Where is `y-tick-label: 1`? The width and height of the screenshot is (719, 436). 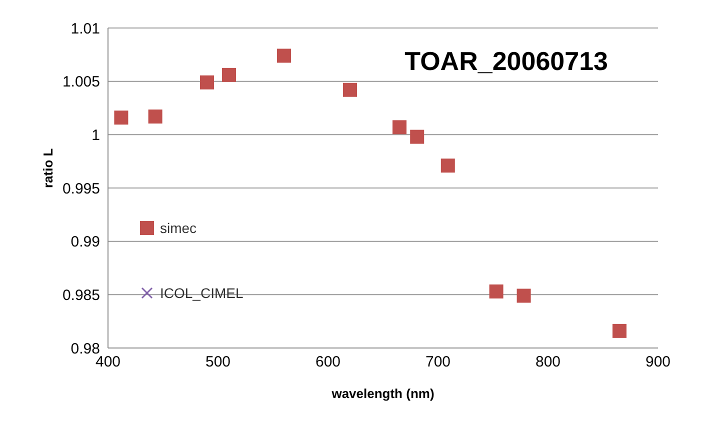
y-tick-label: 1 is located at coordinates (96, 135).